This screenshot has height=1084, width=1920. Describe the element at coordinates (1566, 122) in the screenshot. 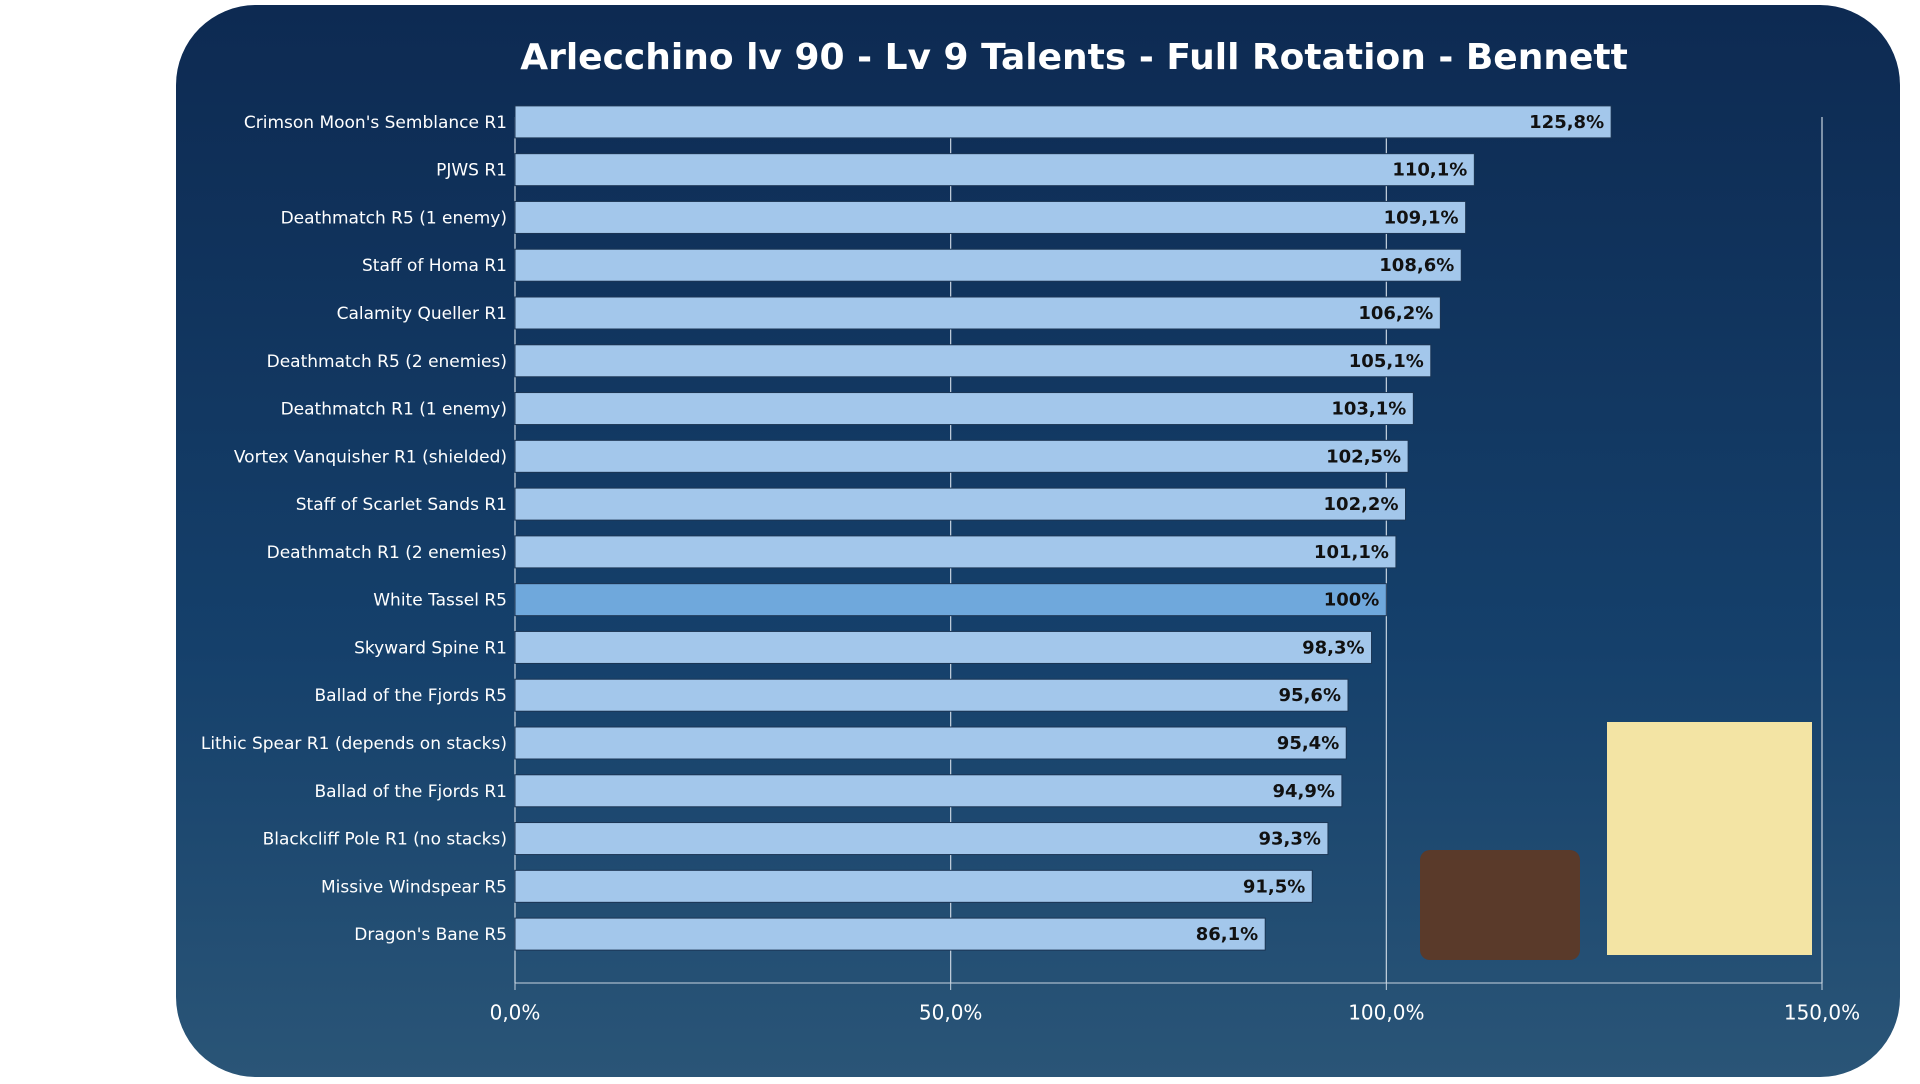

I see `value-label: 125,8%` at that location.